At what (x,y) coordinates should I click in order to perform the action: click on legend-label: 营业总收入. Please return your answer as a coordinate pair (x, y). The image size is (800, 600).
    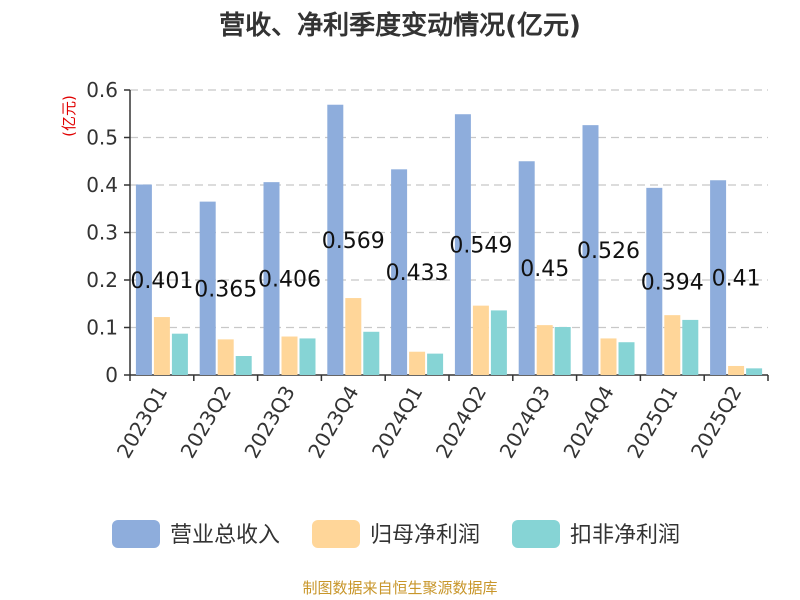
    Looking at the image, I should click on (225, 535).